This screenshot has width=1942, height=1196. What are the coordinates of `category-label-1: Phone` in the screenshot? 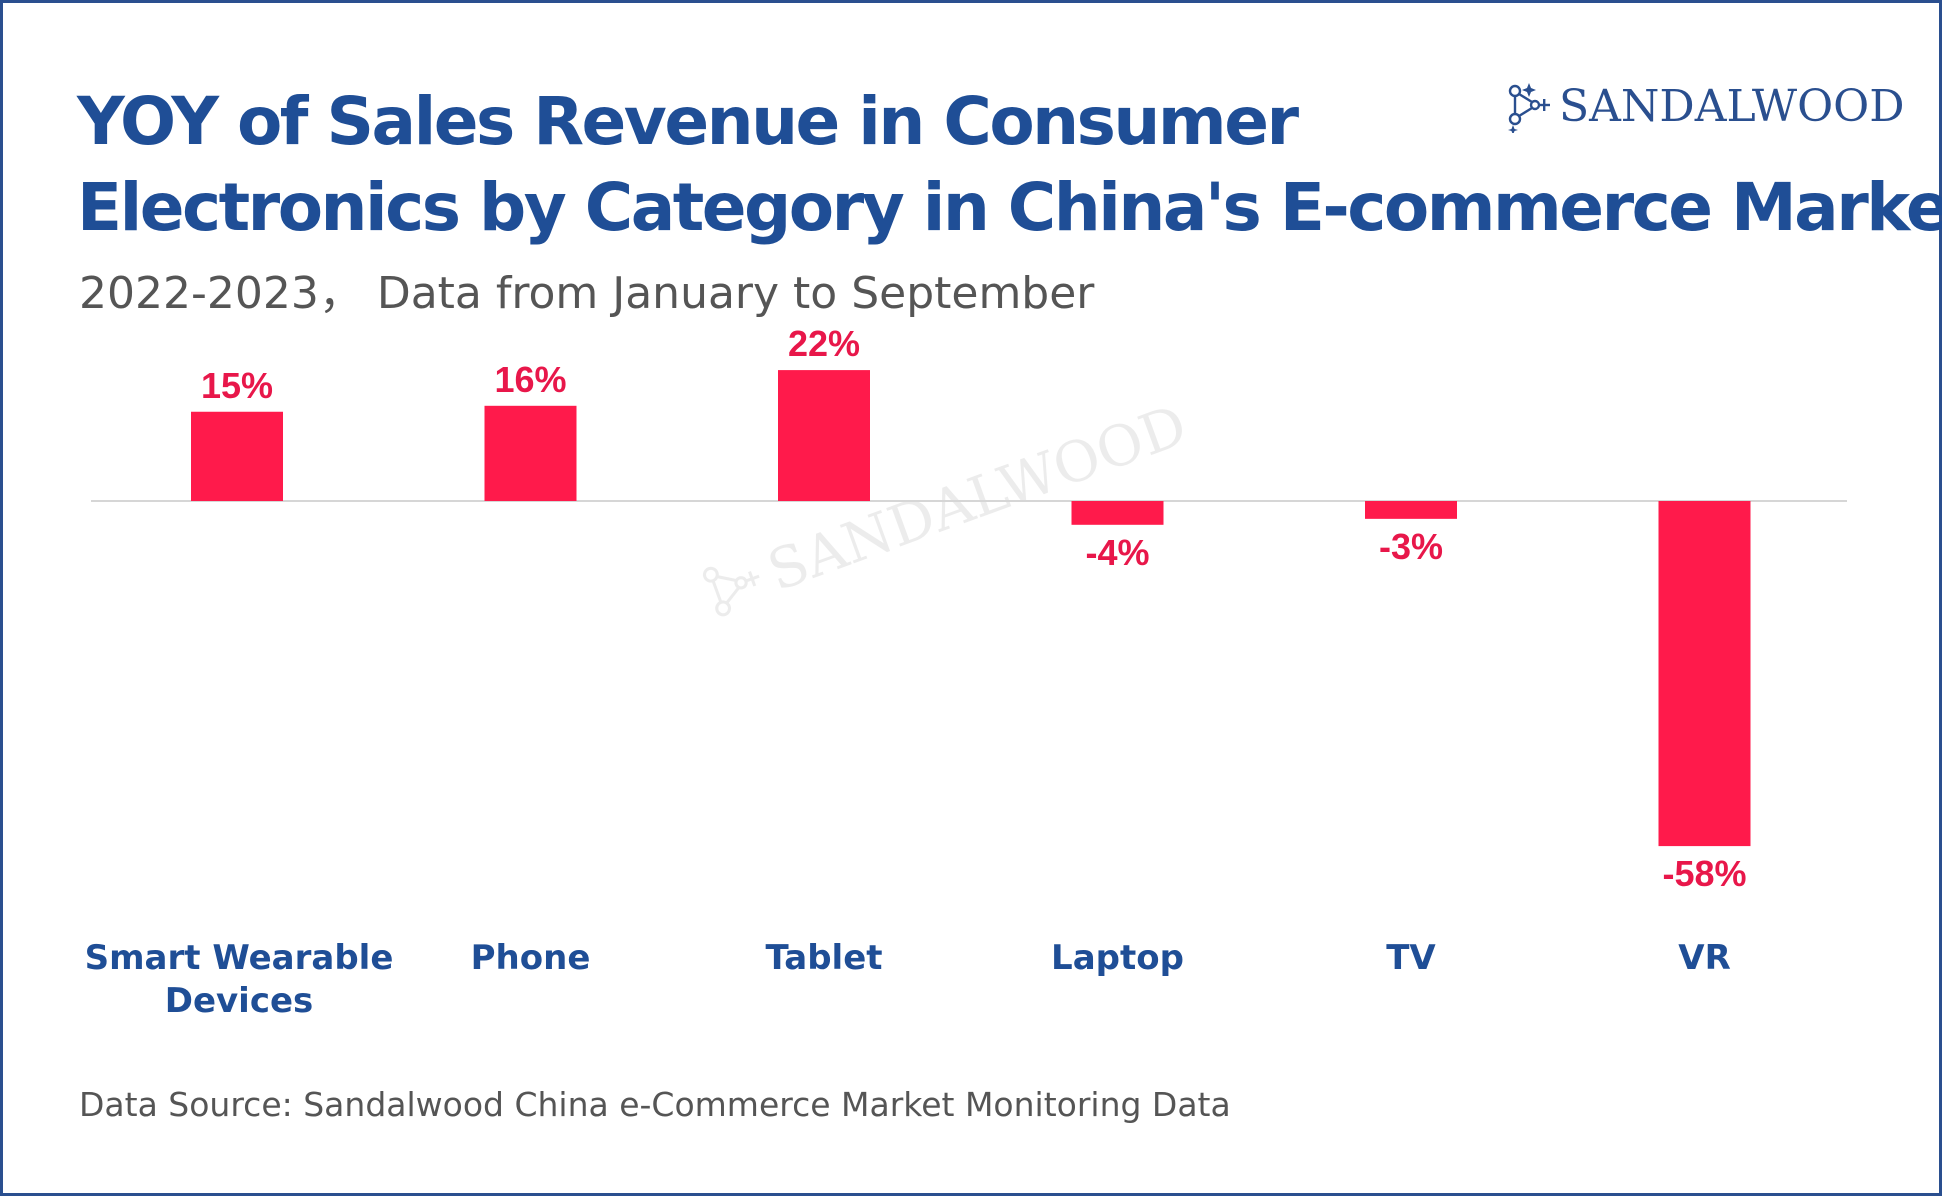 It's located at (531, 958).